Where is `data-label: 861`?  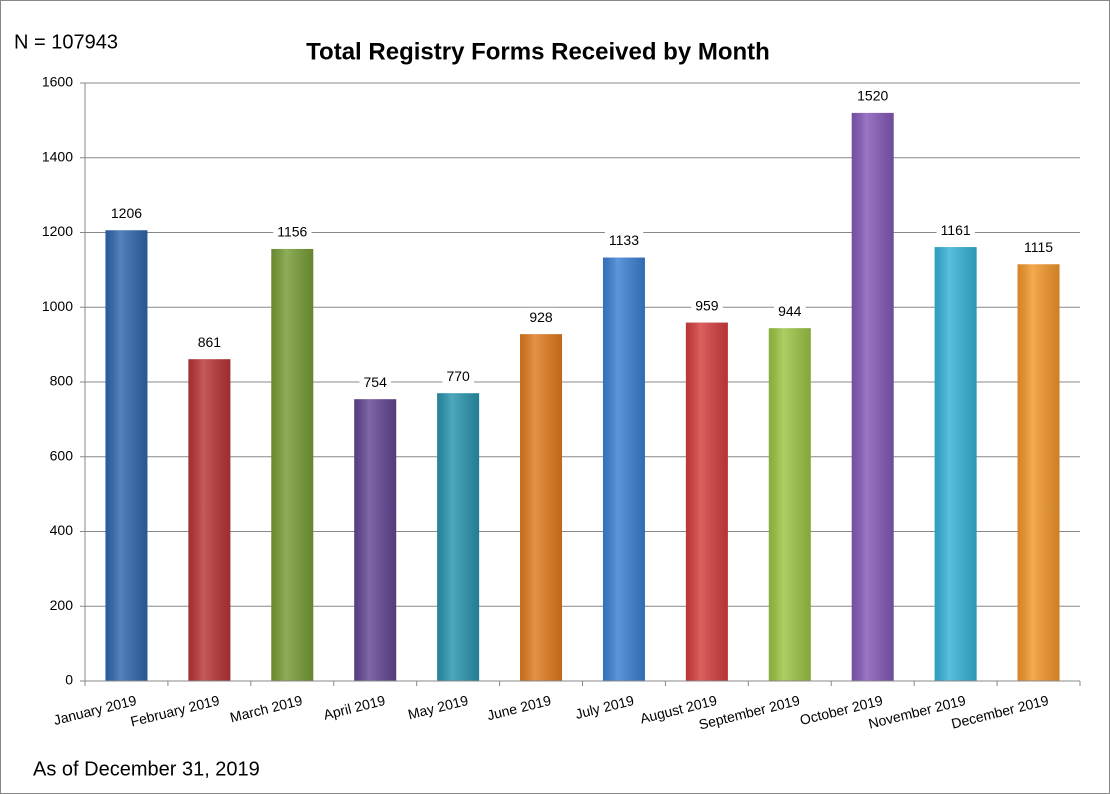
data-label: 861 is located at coordinates (210, 342).